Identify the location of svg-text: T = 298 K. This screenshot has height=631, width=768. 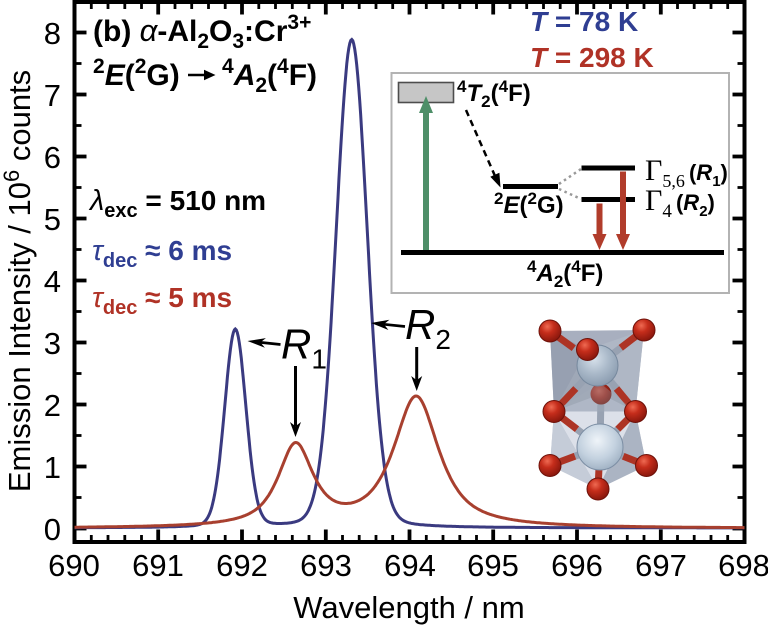
(592, 57).